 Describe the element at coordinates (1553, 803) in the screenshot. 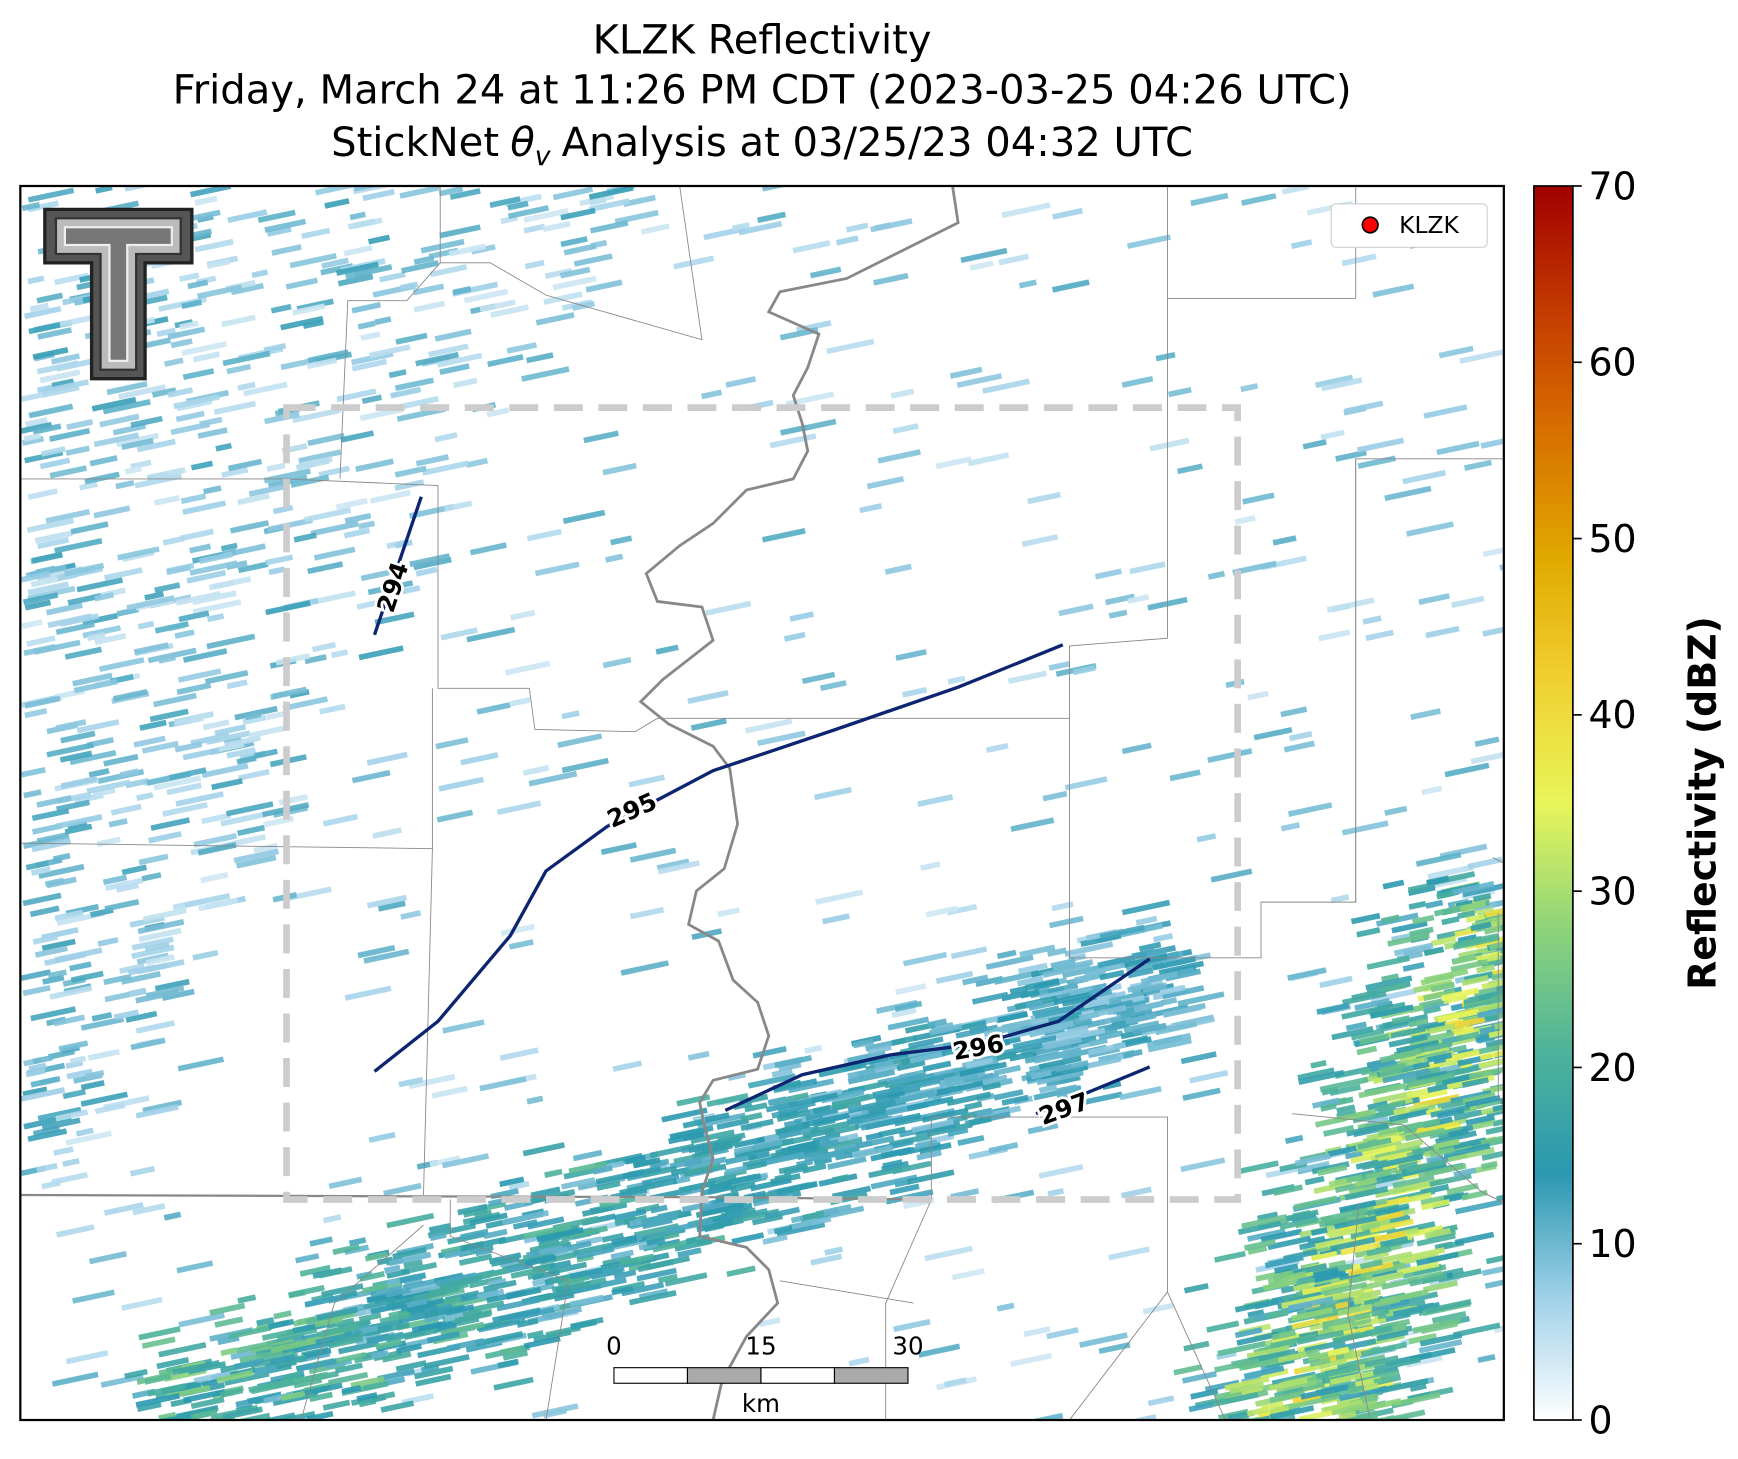

I see `colorbar` at that location.